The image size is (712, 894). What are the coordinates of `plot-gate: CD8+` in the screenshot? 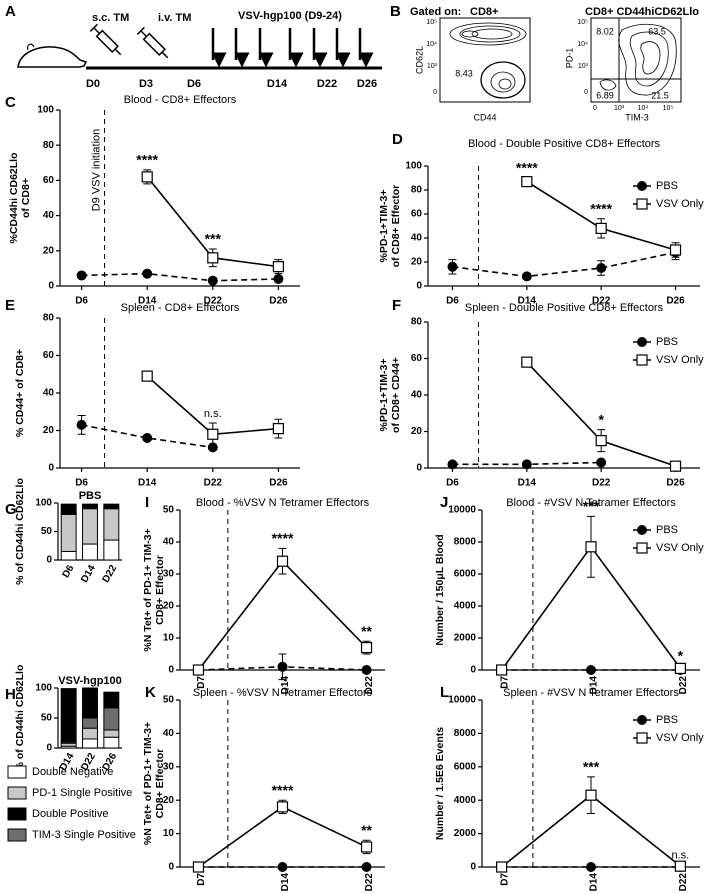 It's located at (484, 12).